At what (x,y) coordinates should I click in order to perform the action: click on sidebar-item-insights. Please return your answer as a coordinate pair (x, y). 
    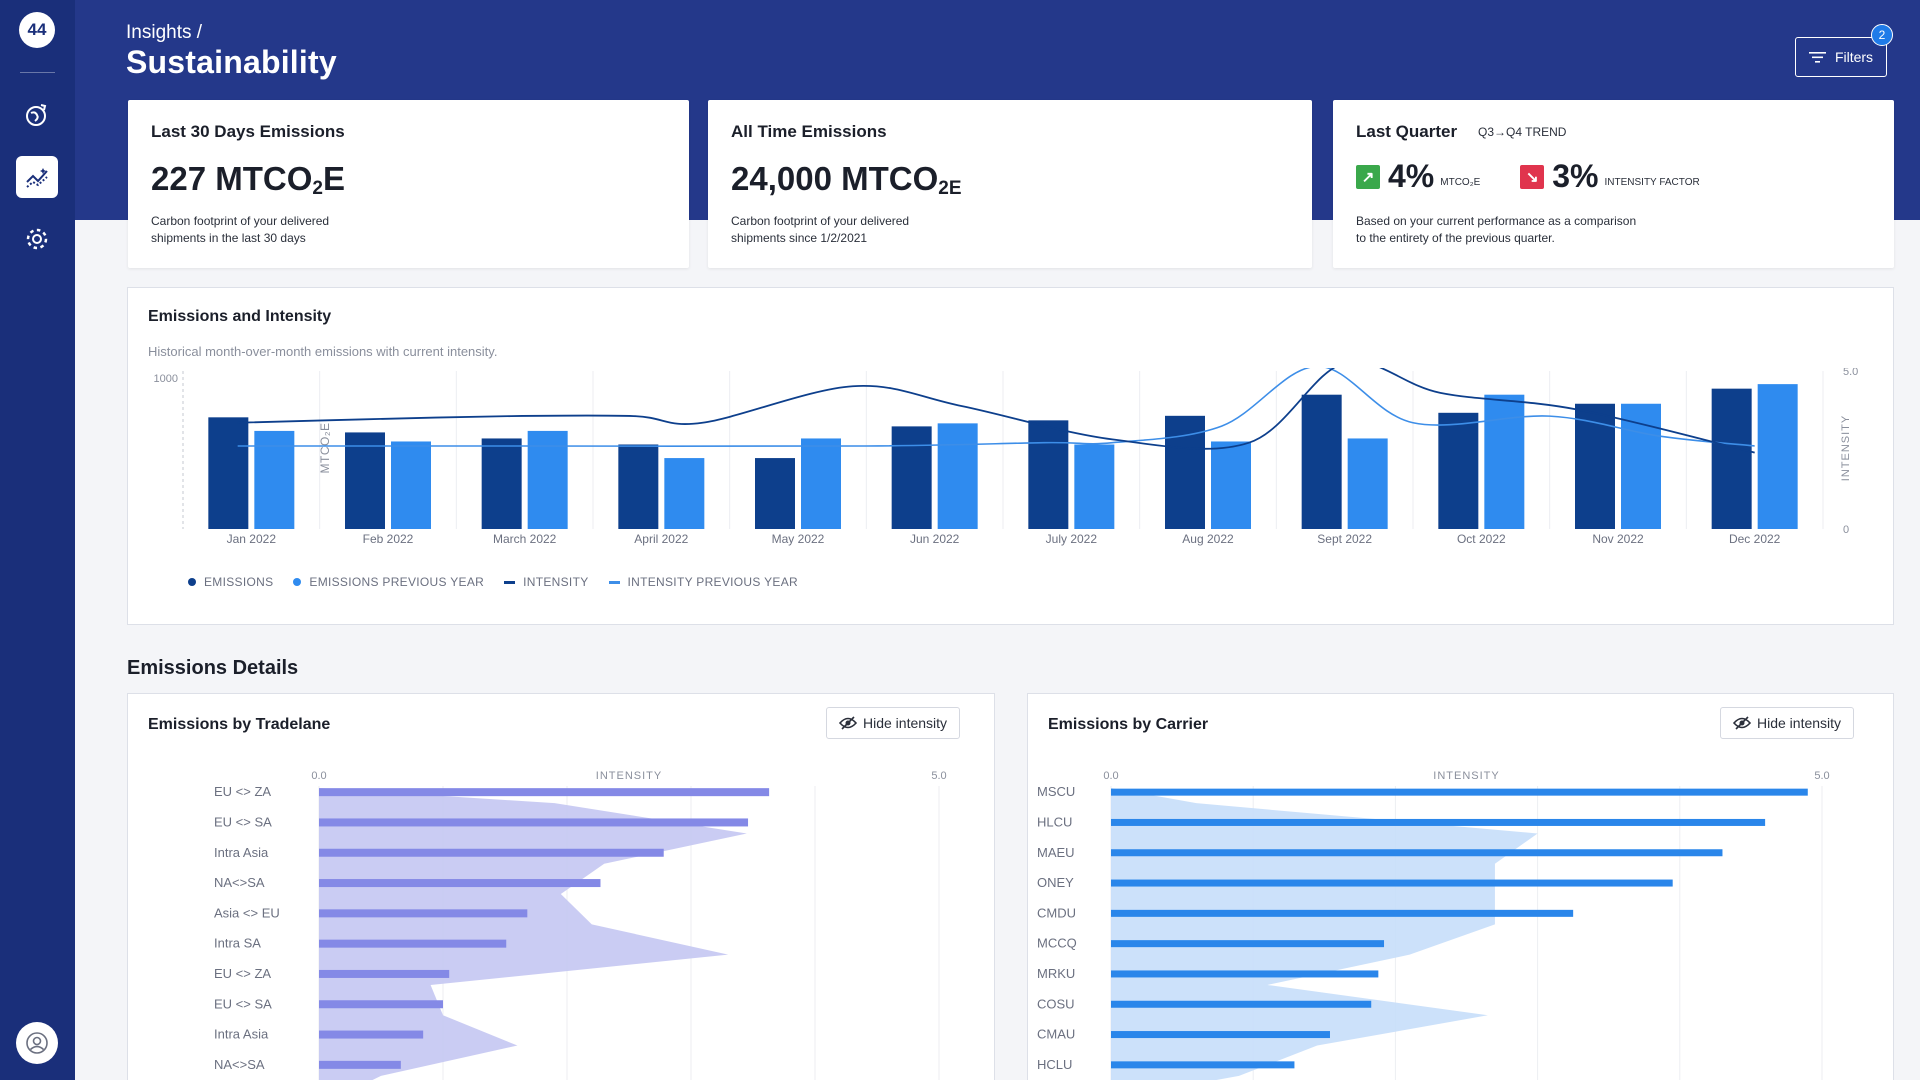
    Looking at the image, I should click on (37, 177).